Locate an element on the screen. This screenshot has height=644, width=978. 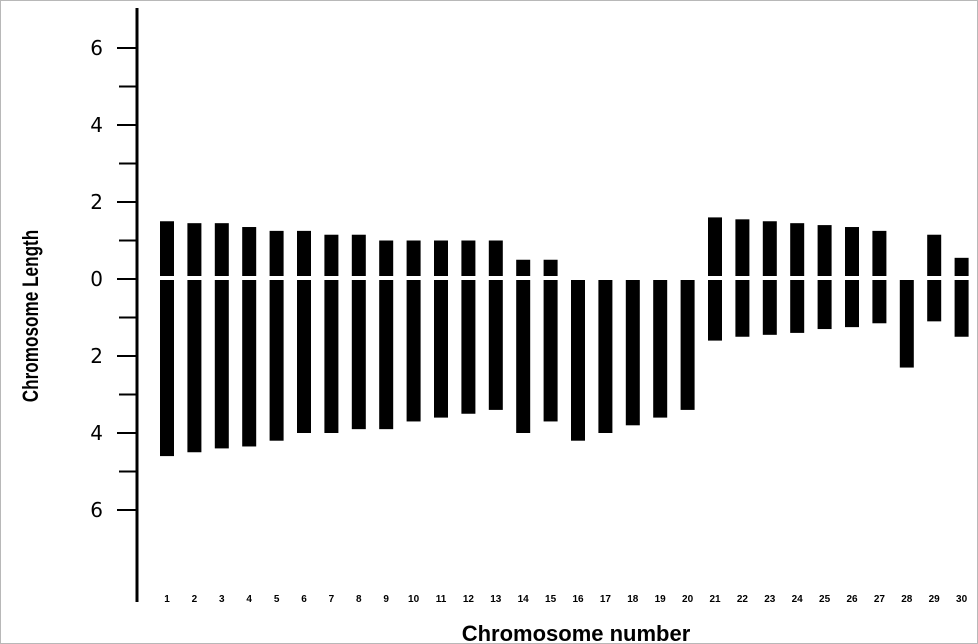
x-tick-label: 1 is located at coordinates (167, 599).